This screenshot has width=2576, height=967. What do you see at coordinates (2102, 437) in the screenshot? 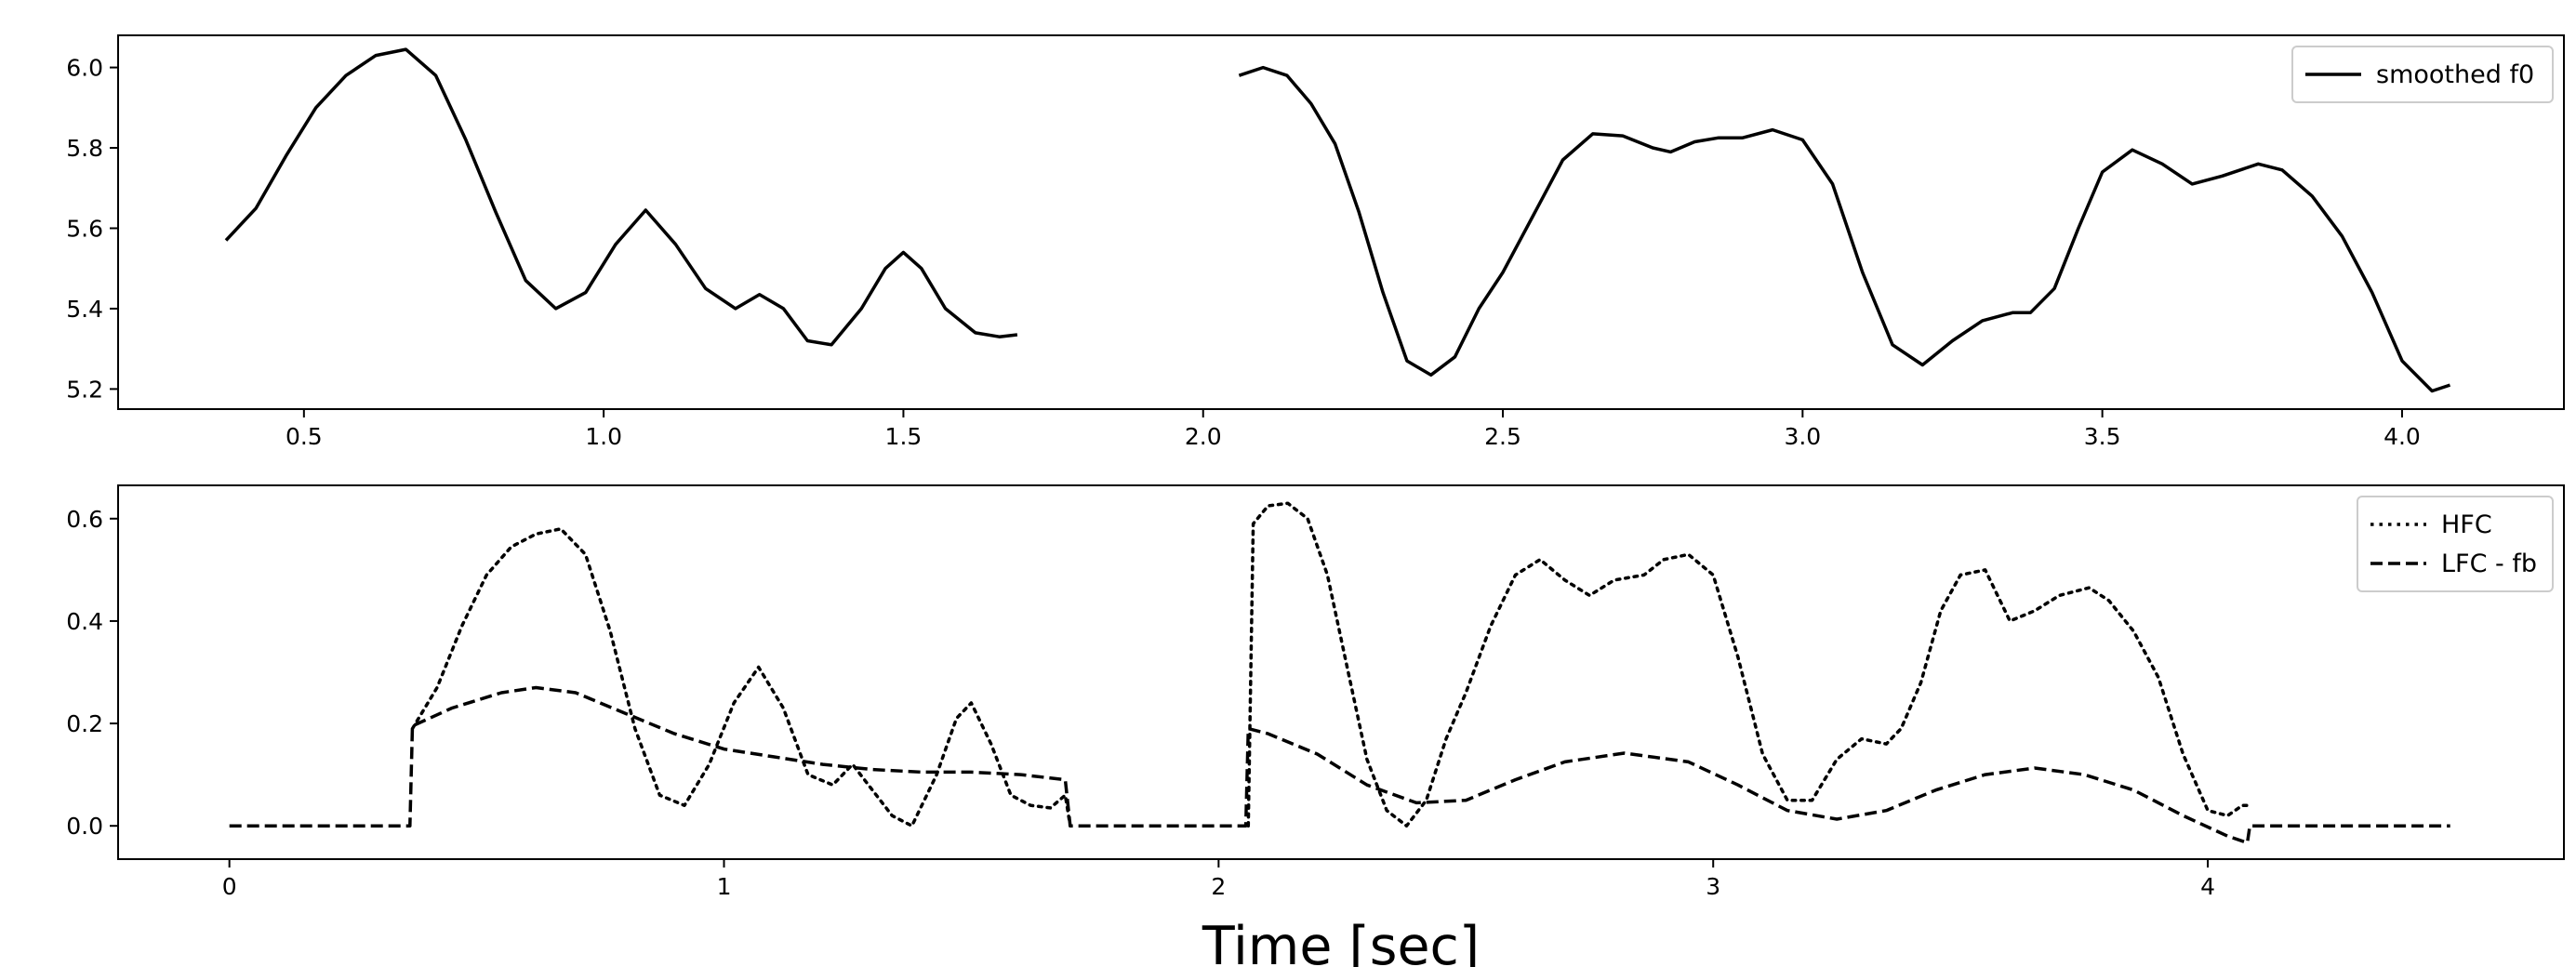
I see `x-tick-label: 3.5` at bounding box center [2102, 437].